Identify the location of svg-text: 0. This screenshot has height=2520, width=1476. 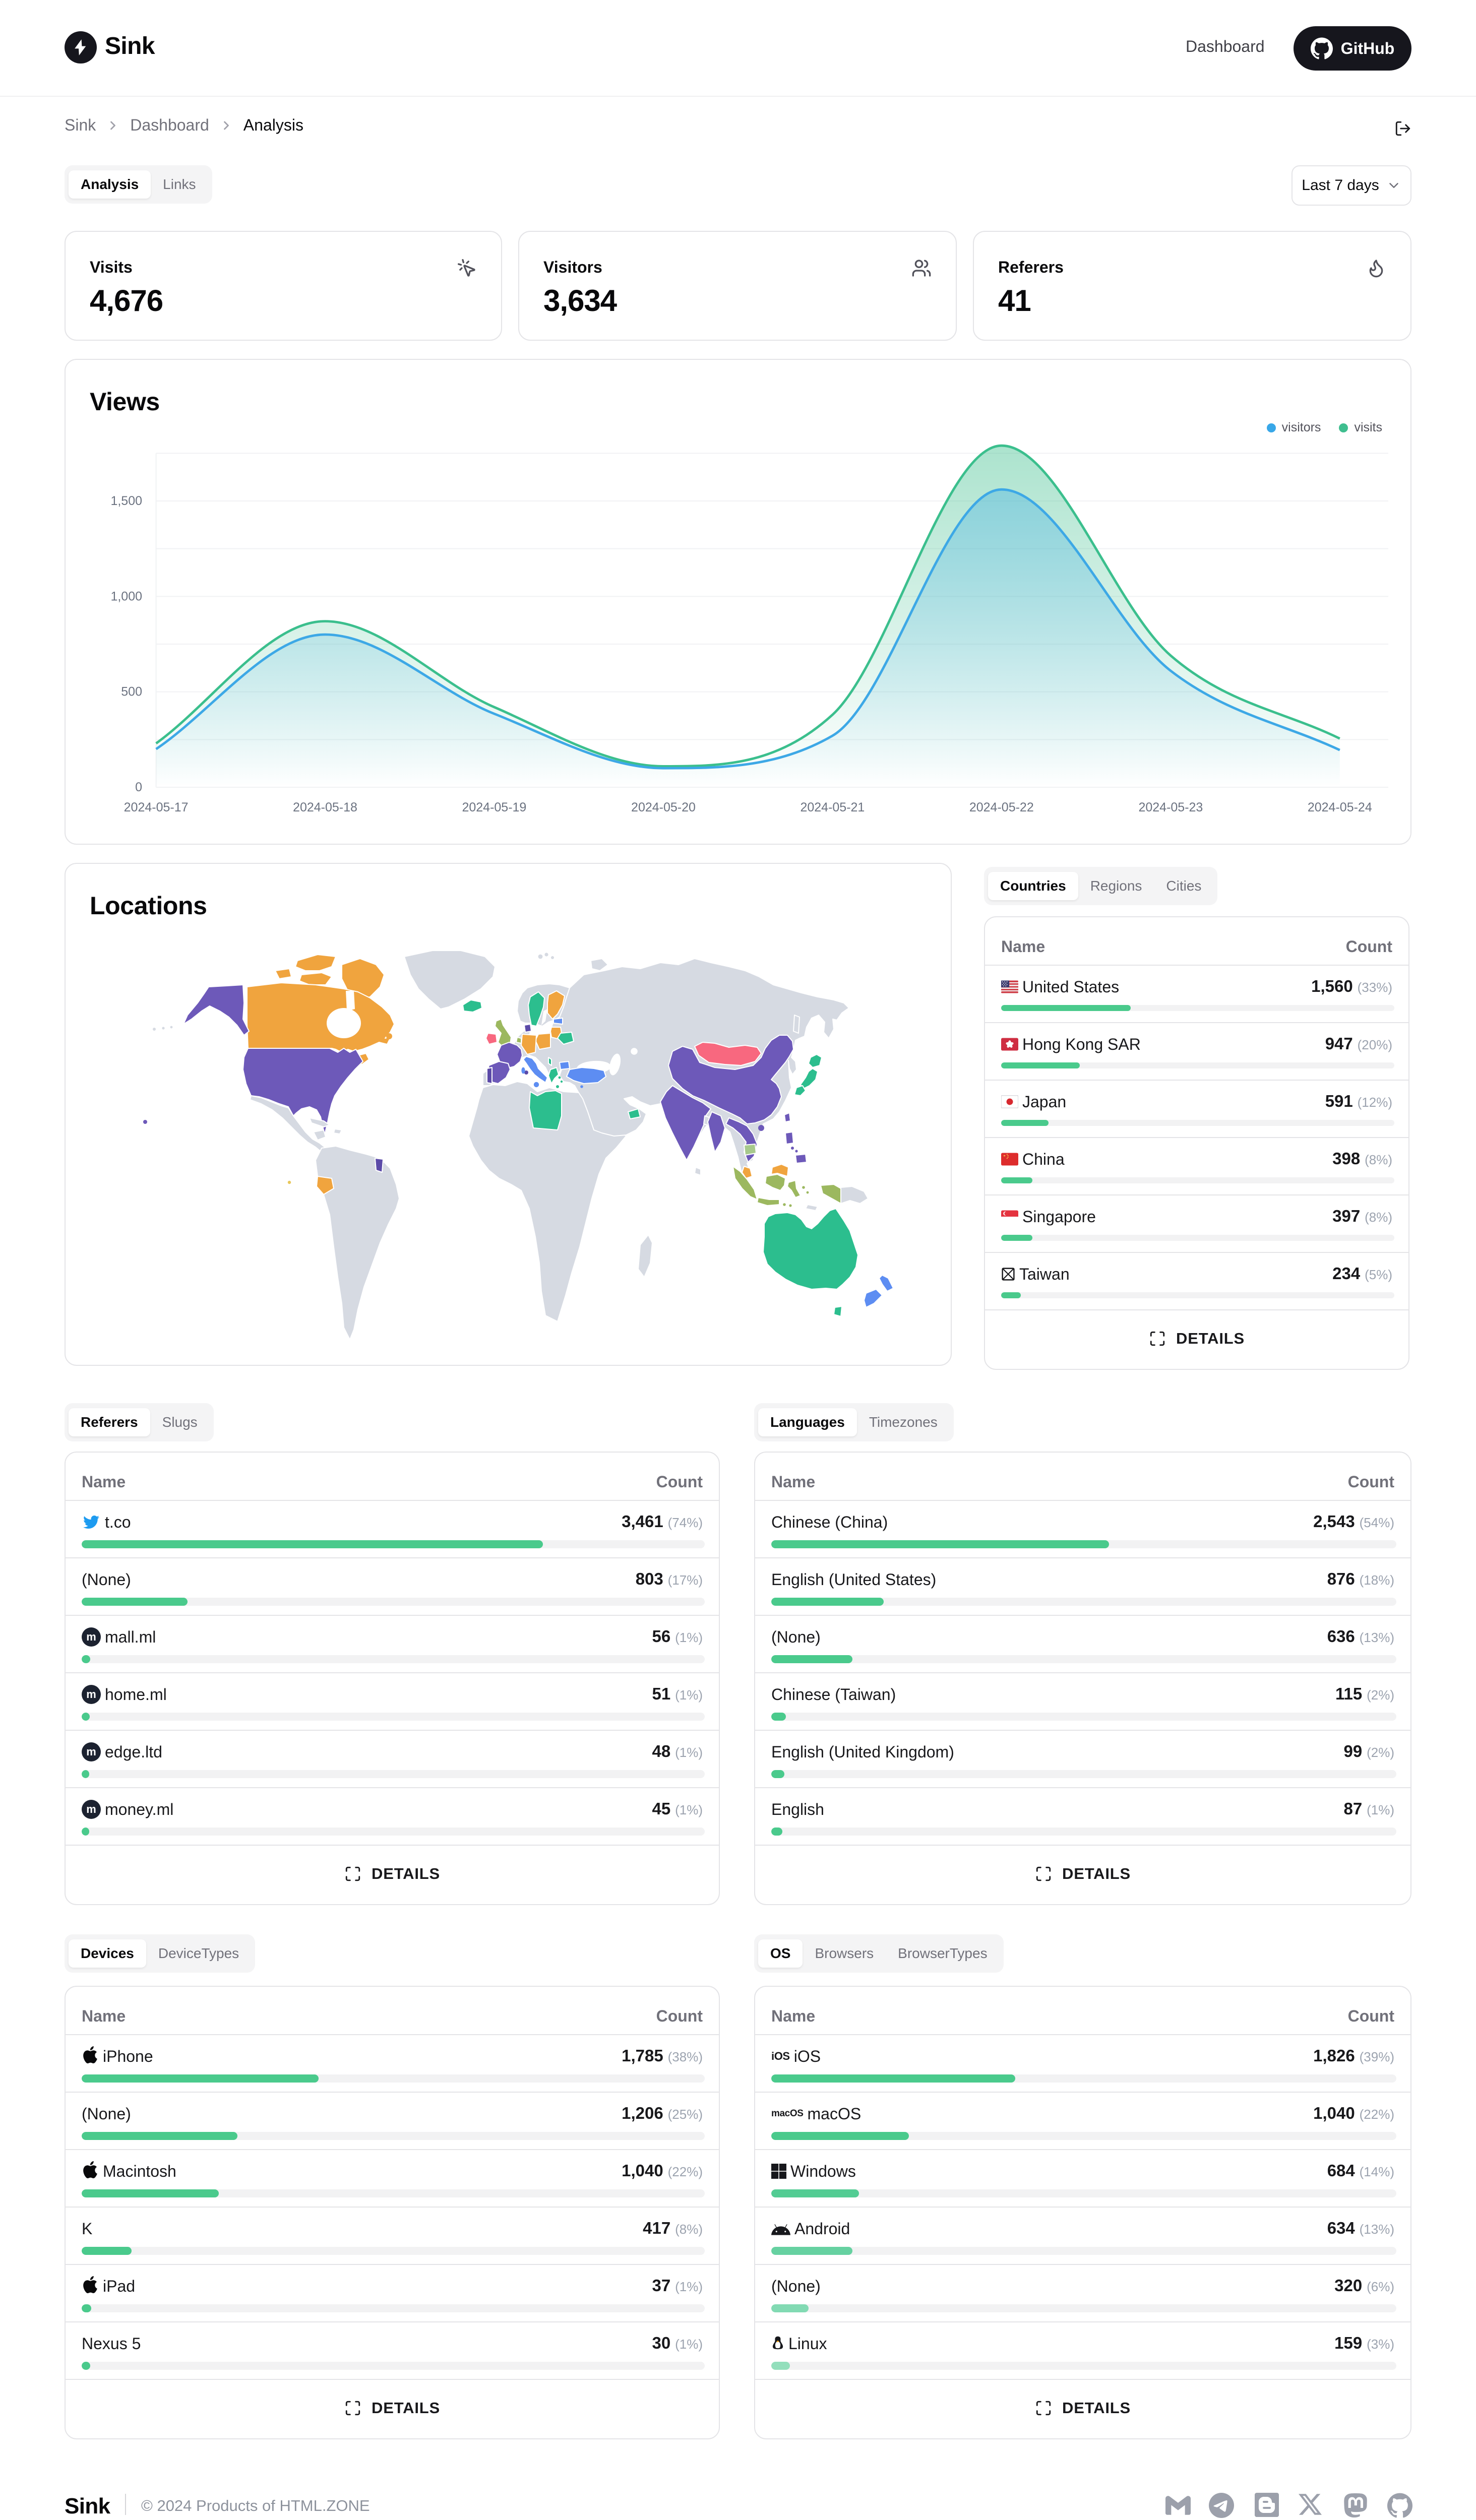
(138, 787).